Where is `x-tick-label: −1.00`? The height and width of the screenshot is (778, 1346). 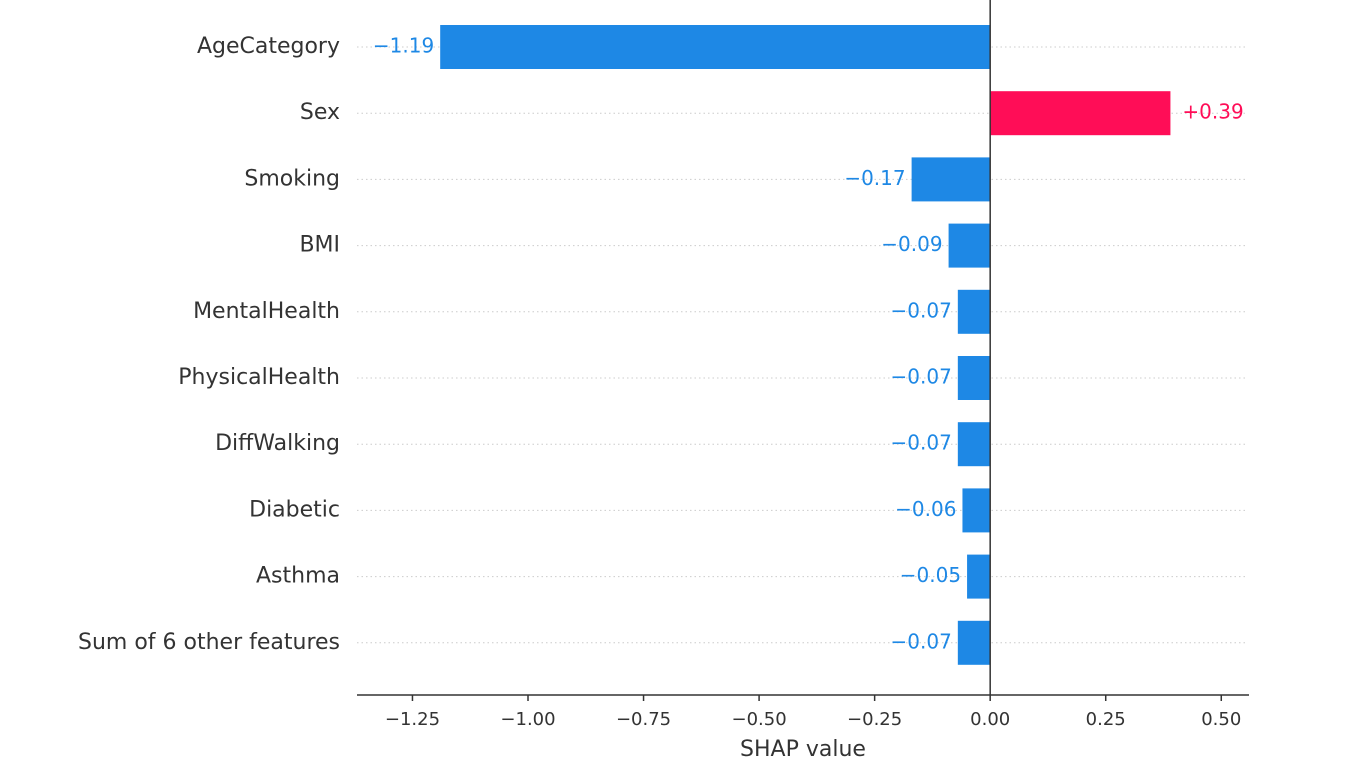 x-tick-label: −1.00 is located at coordinates (527, 719).